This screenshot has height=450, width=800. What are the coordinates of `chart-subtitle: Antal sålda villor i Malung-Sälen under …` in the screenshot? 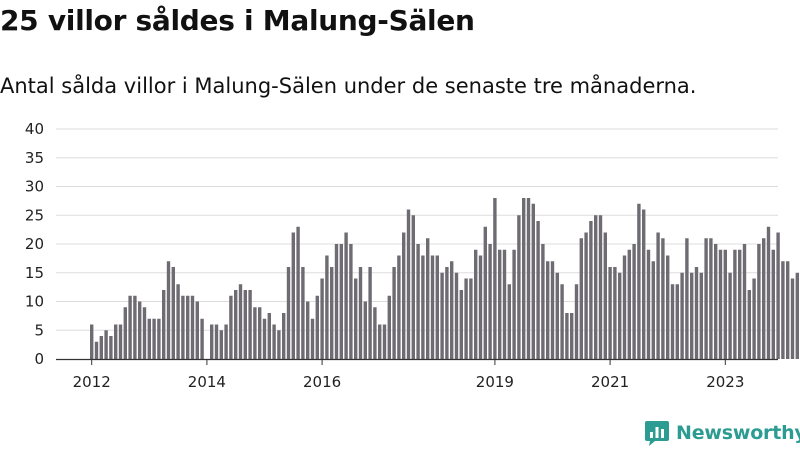 It's located at (348, 86).